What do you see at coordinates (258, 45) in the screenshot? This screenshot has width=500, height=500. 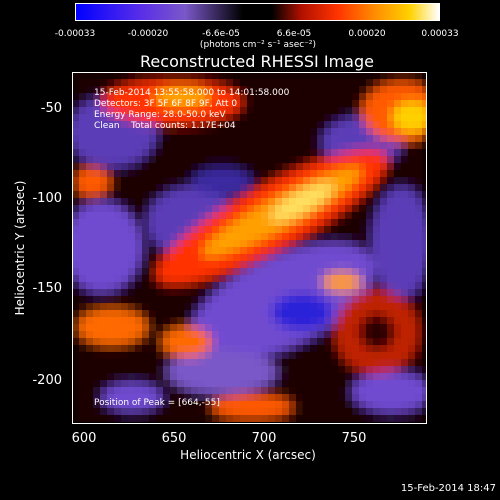 I see `colorbar-units: (photons cm⁻² s⁻¹ asec⁻²)` at bounding box center [258, 45].